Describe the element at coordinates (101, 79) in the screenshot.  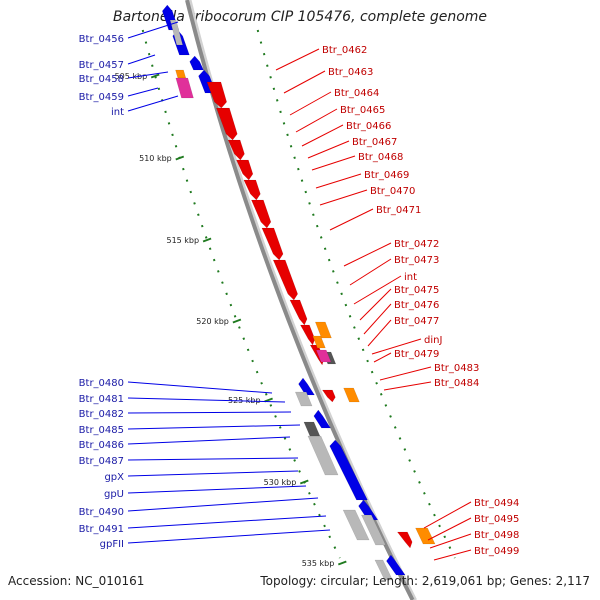
I see `left-gene-label: Btr_0458` at that location.